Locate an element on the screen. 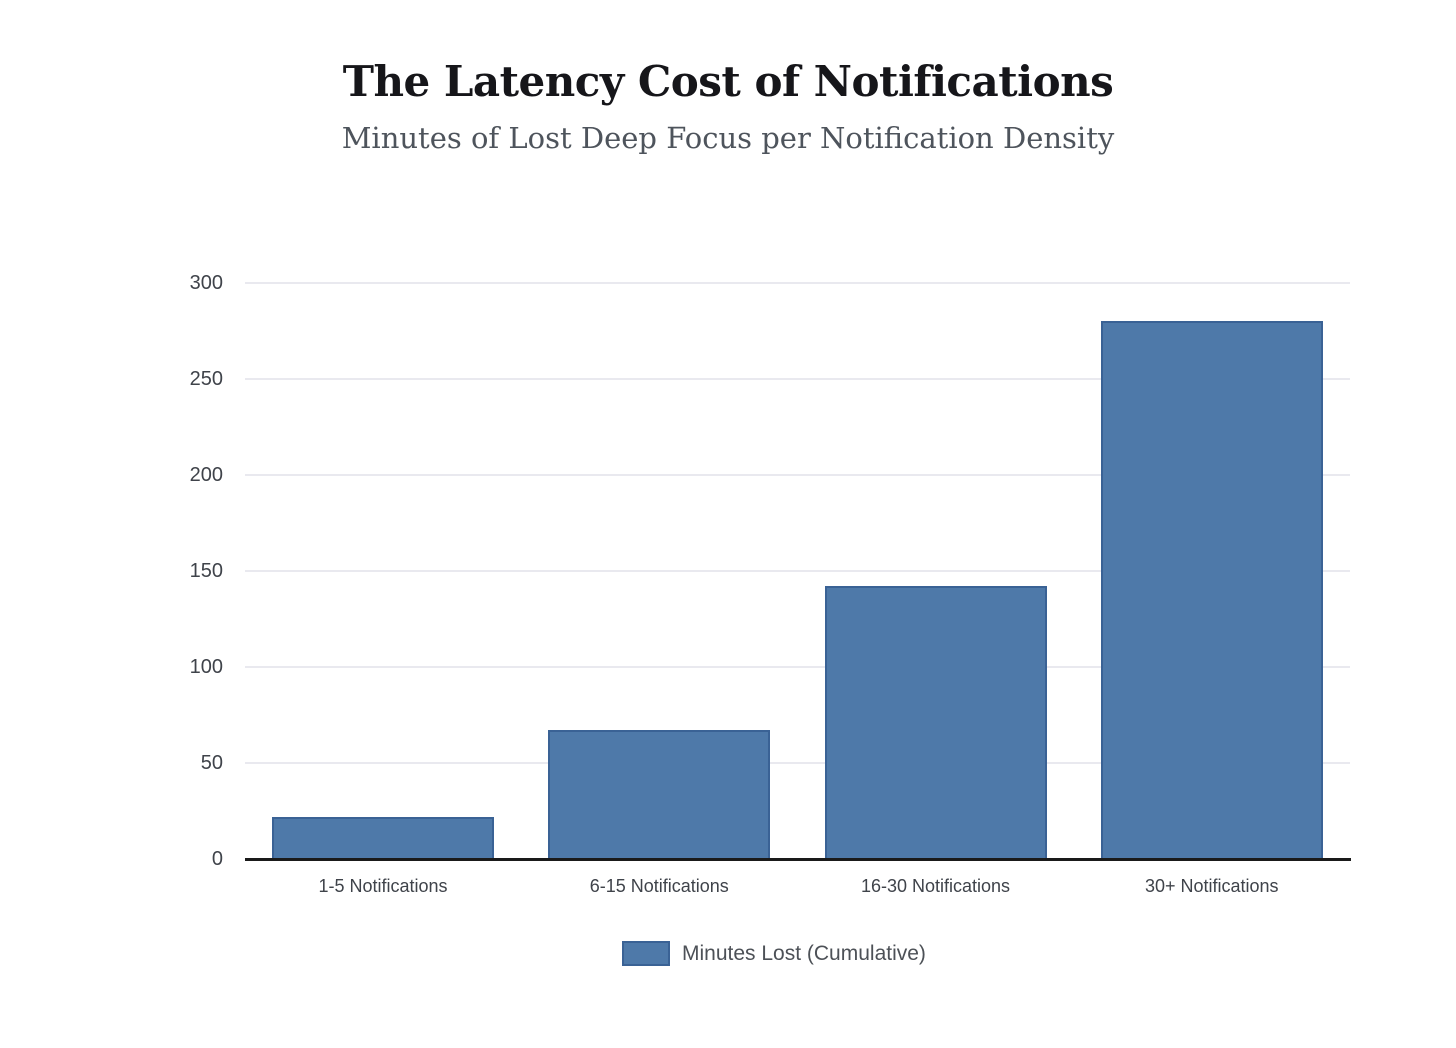  y-tick-label: 100 is located at coordinates (206, 667).